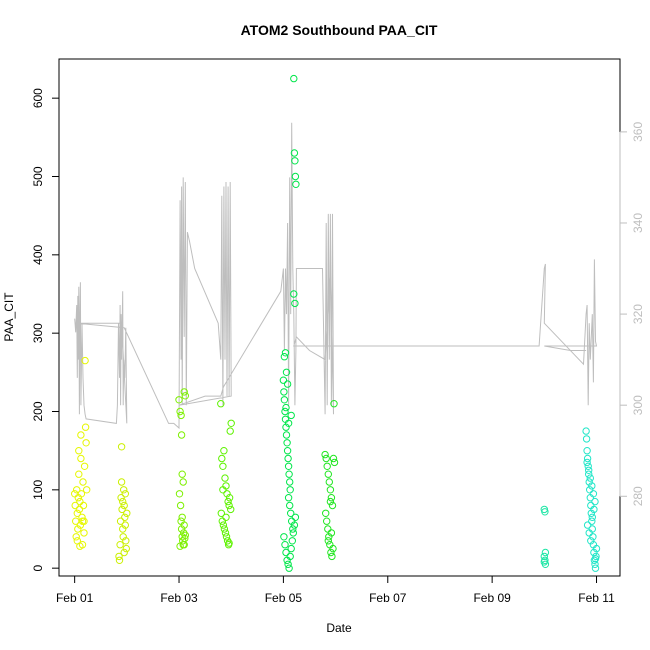 The height and width of the screenshot is (650, 650). What do you see at coordinates (284, 598) in the screenshot?
I see `x-tick-label: Feb 05` at bounding box center [284, 598].